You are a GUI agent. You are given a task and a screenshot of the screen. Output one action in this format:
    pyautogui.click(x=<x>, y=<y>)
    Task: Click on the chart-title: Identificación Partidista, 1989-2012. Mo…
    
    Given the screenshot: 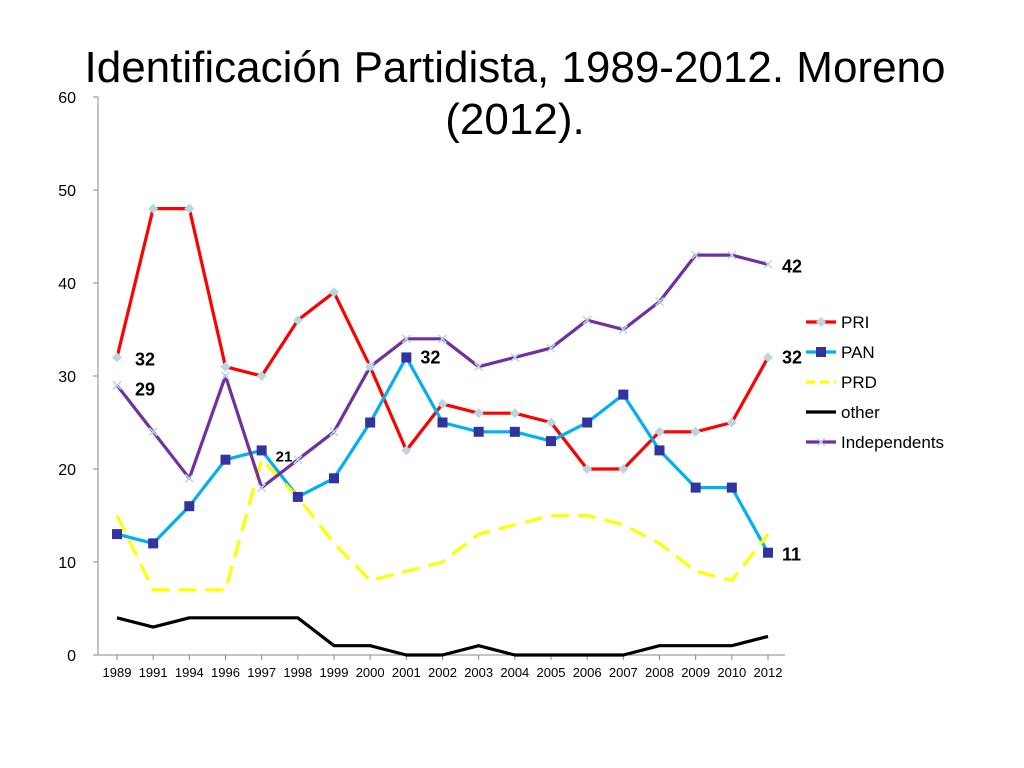 What is the action you would take?
    pyautogui.click(x=515, y=93)
    